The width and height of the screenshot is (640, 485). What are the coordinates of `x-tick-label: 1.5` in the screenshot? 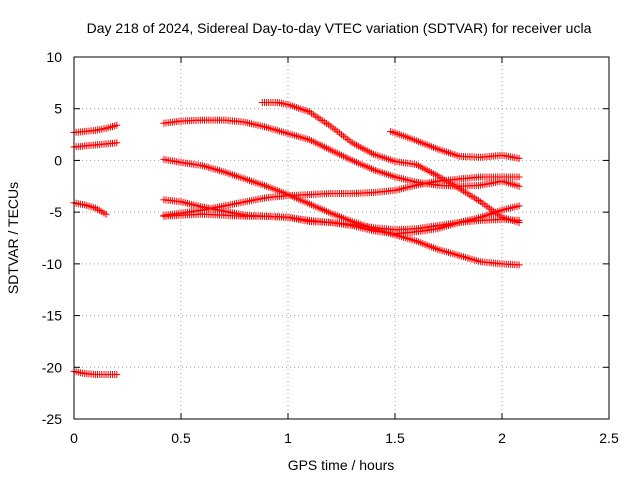 It's located at (395, 438).